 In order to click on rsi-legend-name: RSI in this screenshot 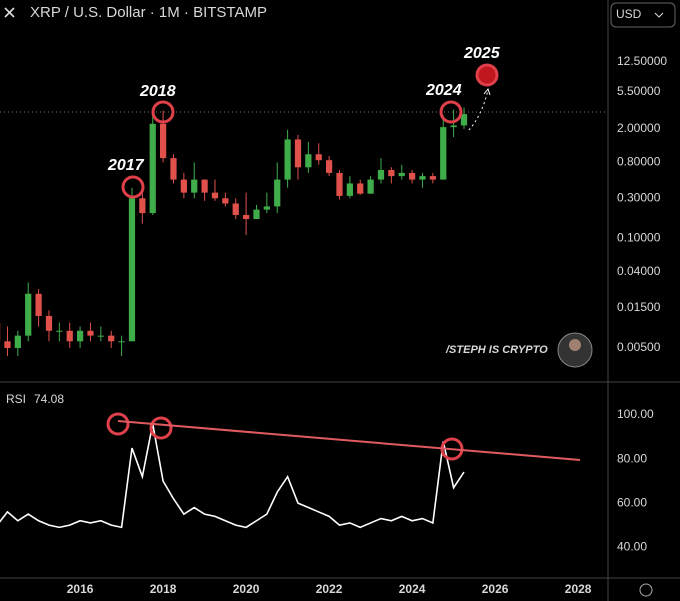, I will do `click(16, 399)`.